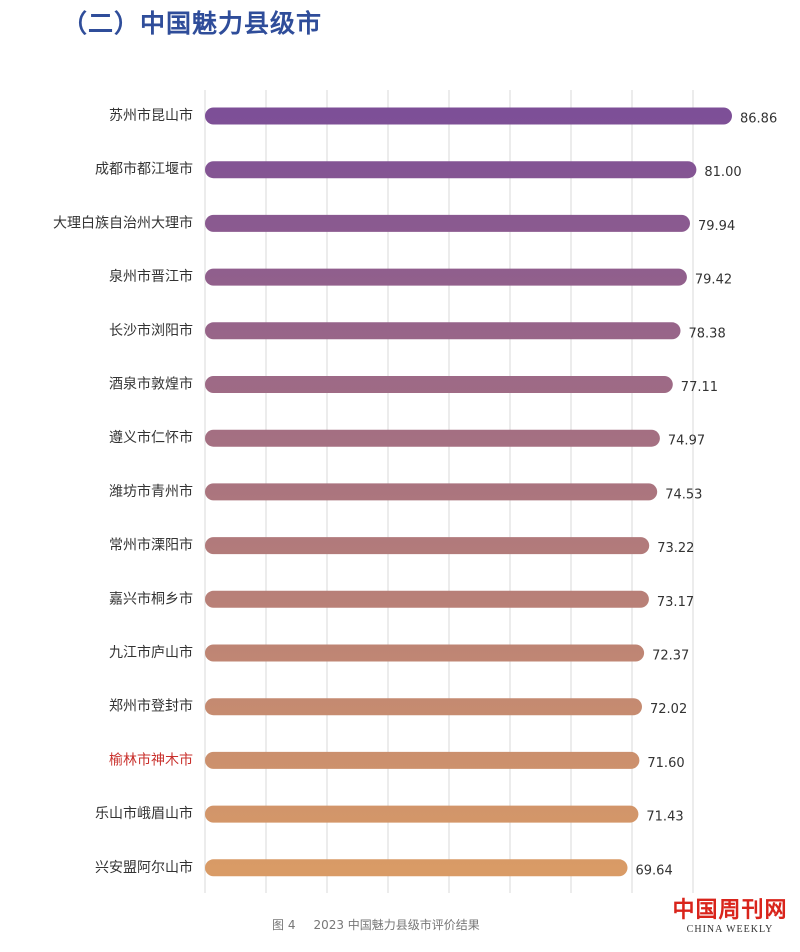 The height and width of the screenshot is (952, 800). Describe the element at coordinates (151, 545) in the screenshot. I see `category-label: 常州市溧阳市` at that location.